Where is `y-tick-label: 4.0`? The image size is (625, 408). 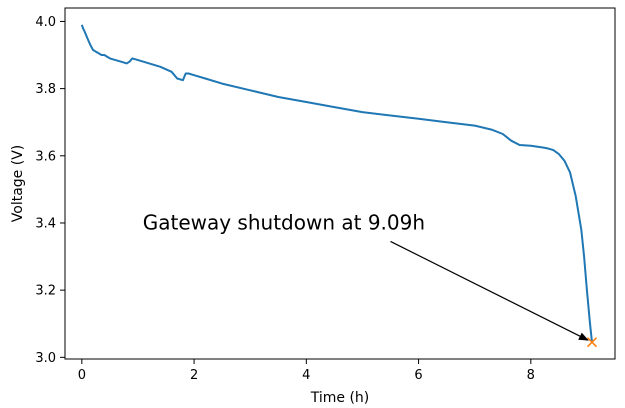 y-tick-label: 4.0 is located at coordinates (45, 22).